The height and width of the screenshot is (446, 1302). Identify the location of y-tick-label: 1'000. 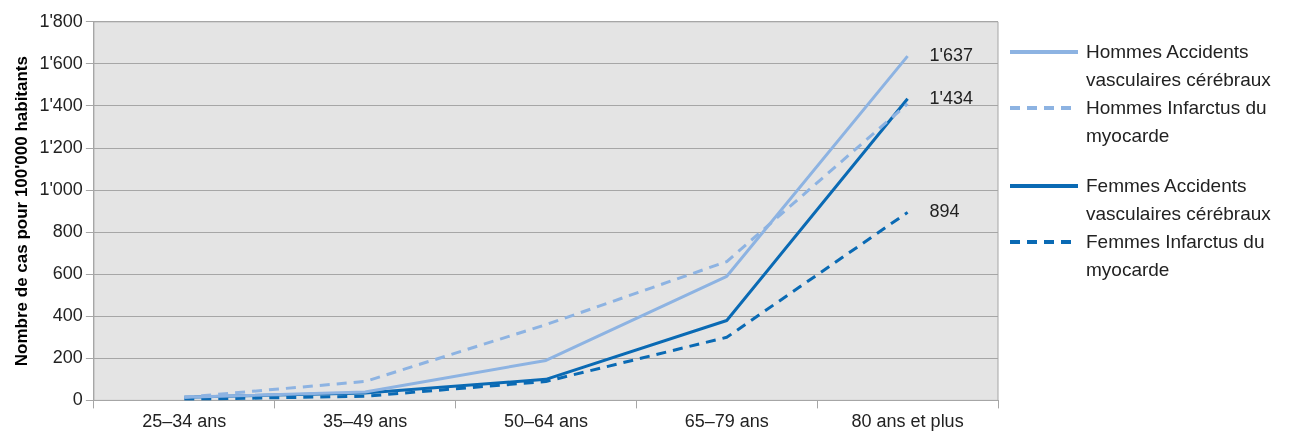
(61, 189).